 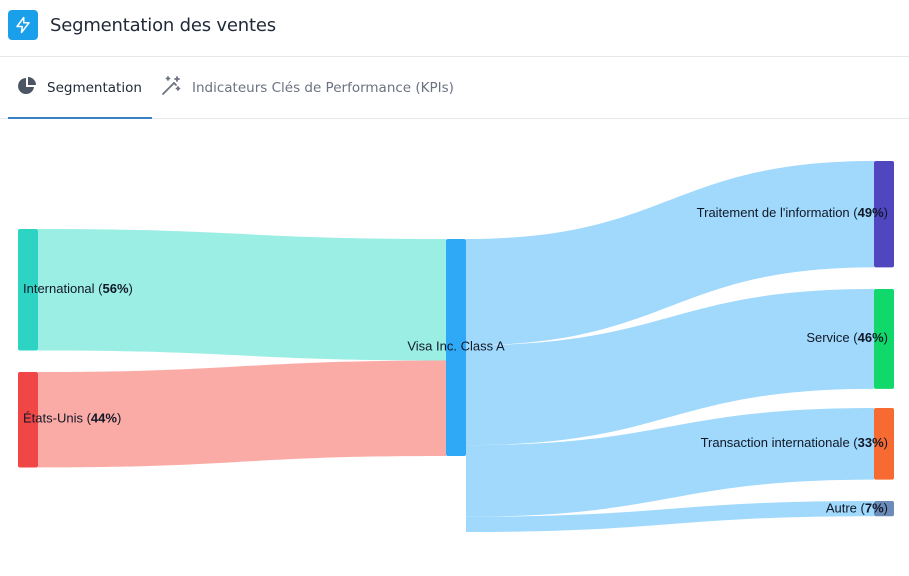 I want to click on node-name: États-Unis, so click(x=53, y=418).